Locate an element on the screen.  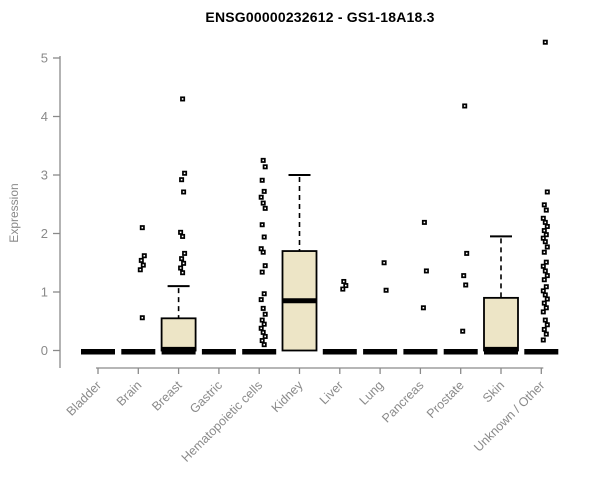
x-tick-label-breast: Breast is located at coordinates (167, 396).